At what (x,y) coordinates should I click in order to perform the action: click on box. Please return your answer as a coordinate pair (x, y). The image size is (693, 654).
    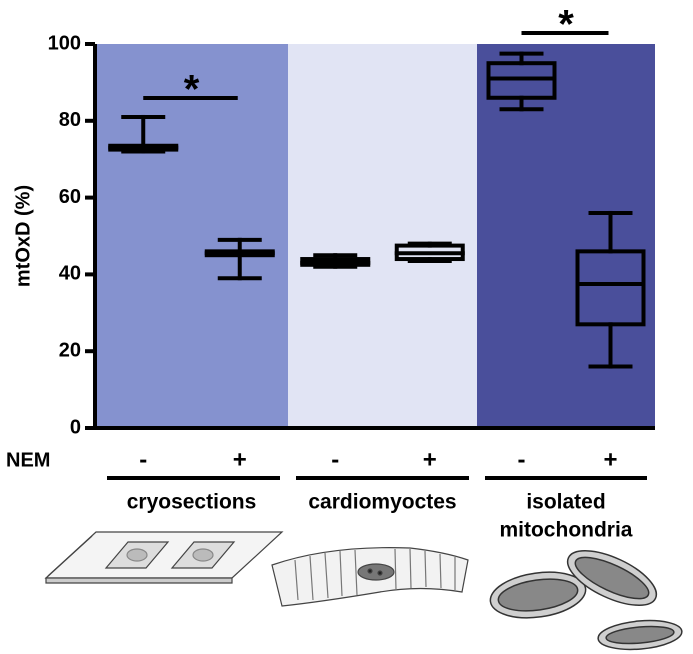
    Looking at the image, I should click on (610, 288).